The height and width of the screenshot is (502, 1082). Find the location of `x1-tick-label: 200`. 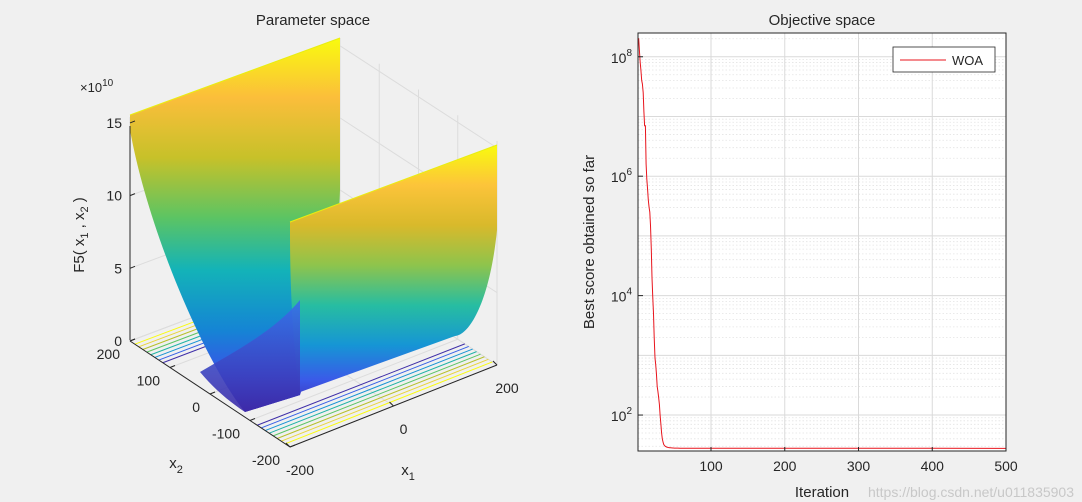

x1-tick-label: 200 is located at coordinates (507, 388).